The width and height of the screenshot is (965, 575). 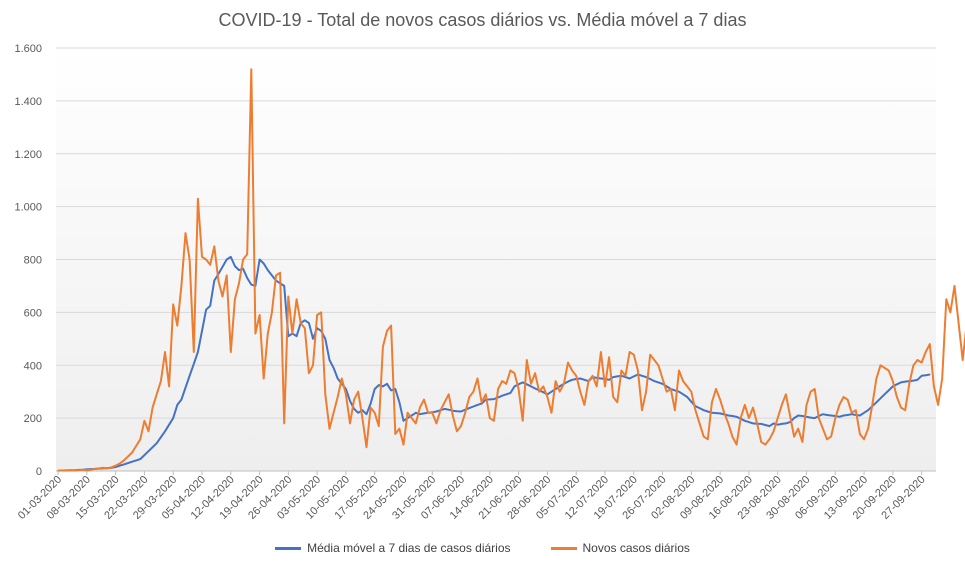 I want to click on y-tick-label: 1.600, so click(x=28, y=49).